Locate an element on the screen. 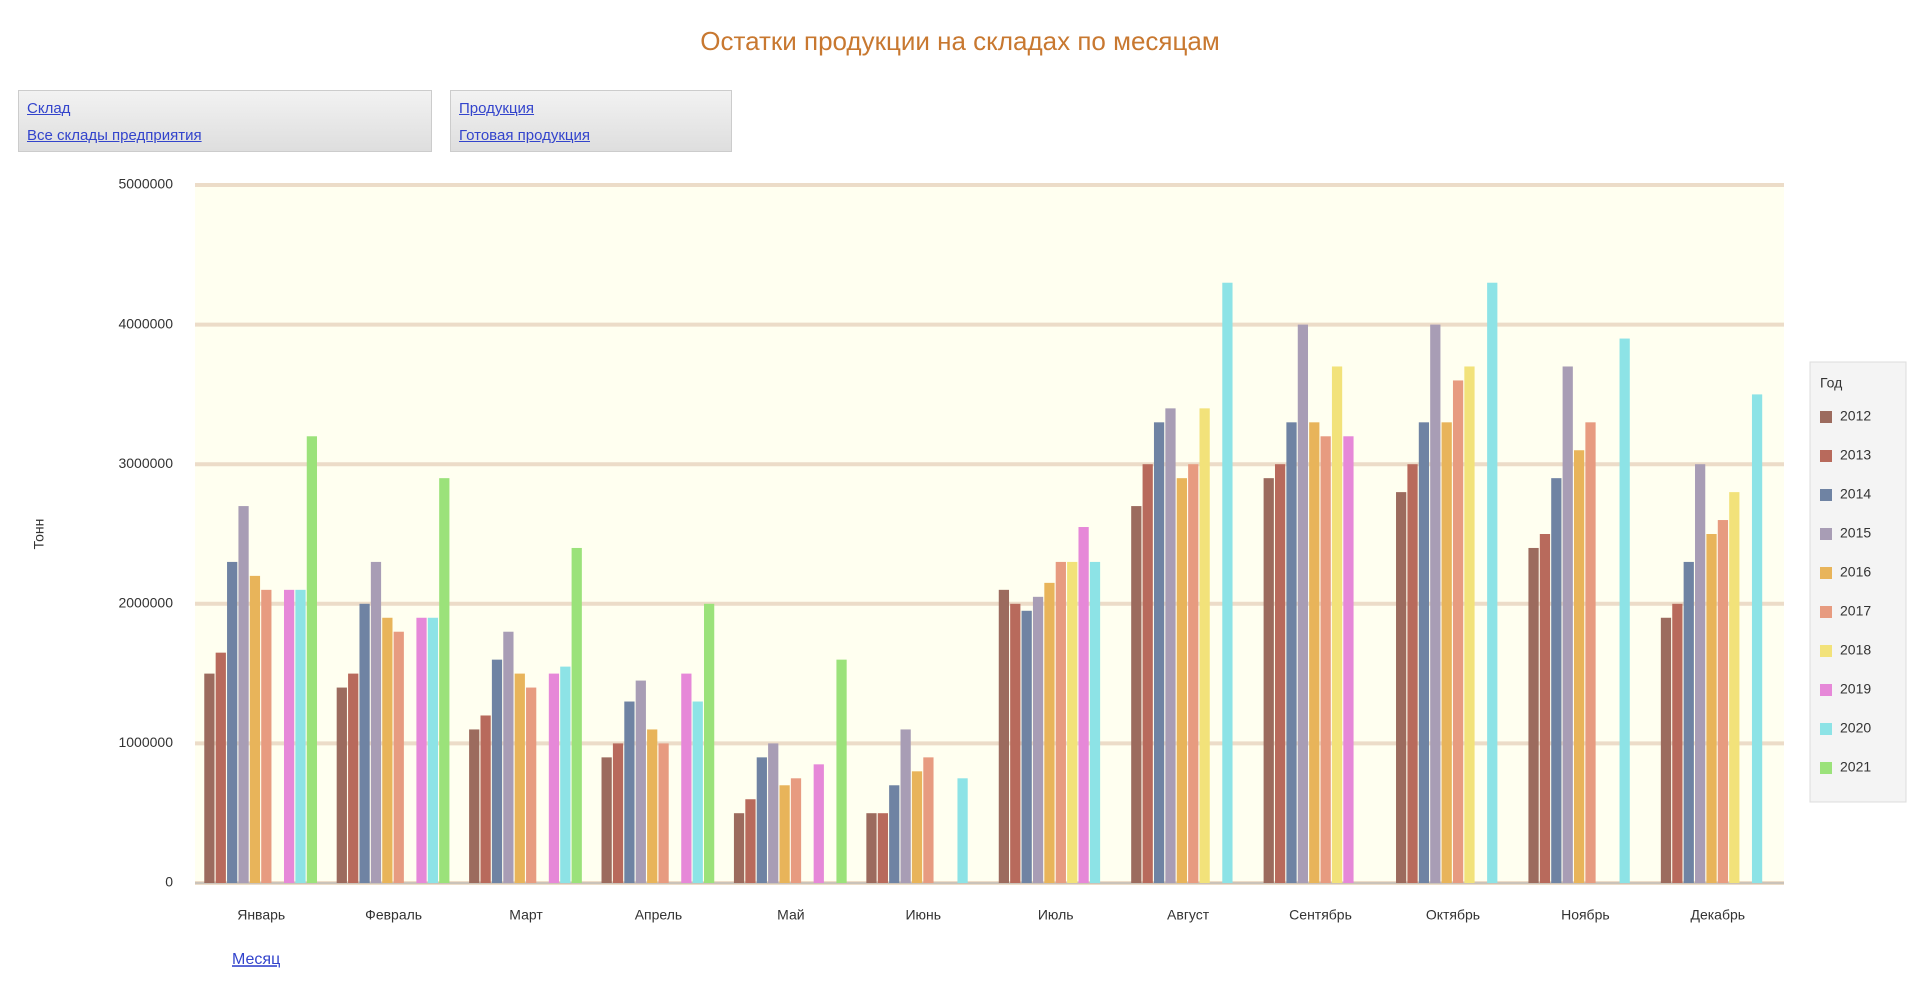  legend-label: 2015 is located at coordinates (1855, 533).